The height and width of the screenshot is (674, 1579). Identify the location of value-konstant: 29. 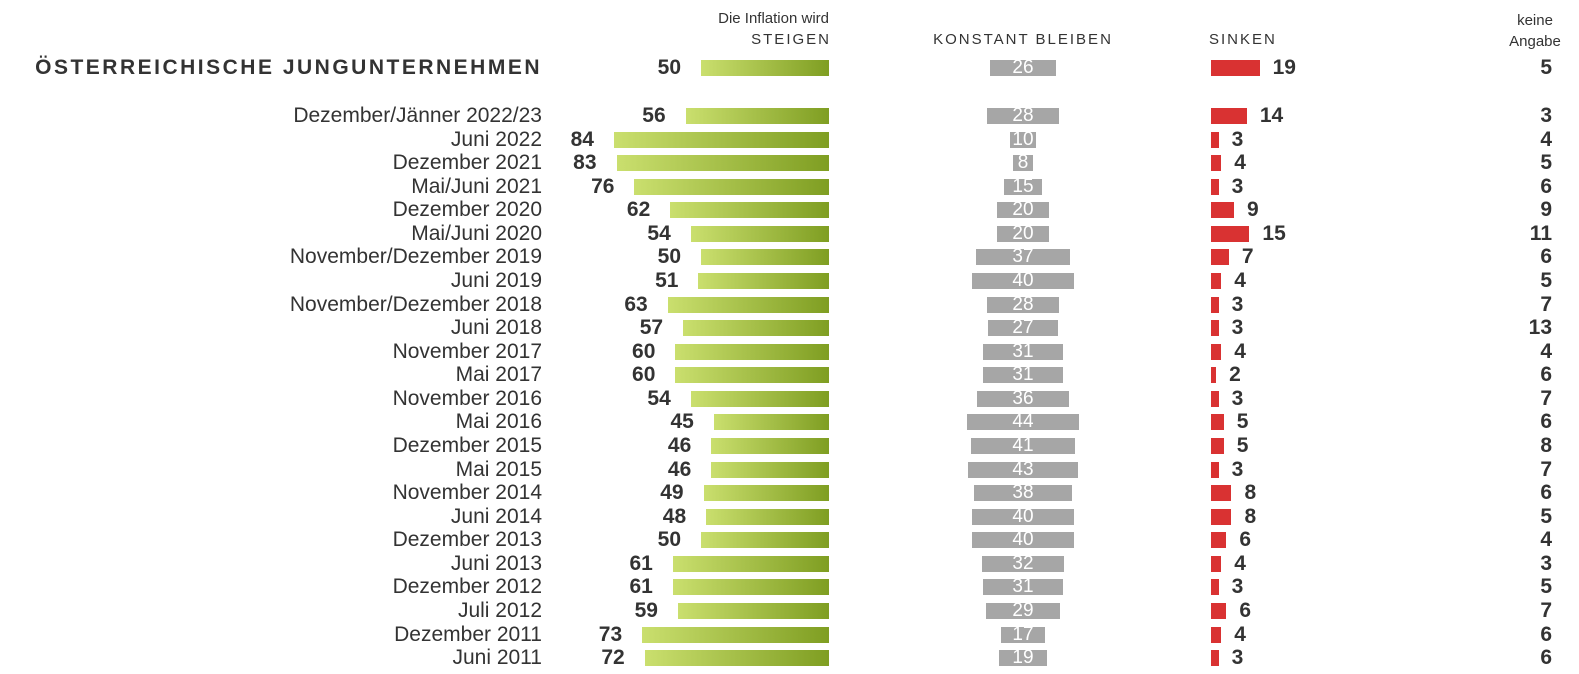
(1023, 610).